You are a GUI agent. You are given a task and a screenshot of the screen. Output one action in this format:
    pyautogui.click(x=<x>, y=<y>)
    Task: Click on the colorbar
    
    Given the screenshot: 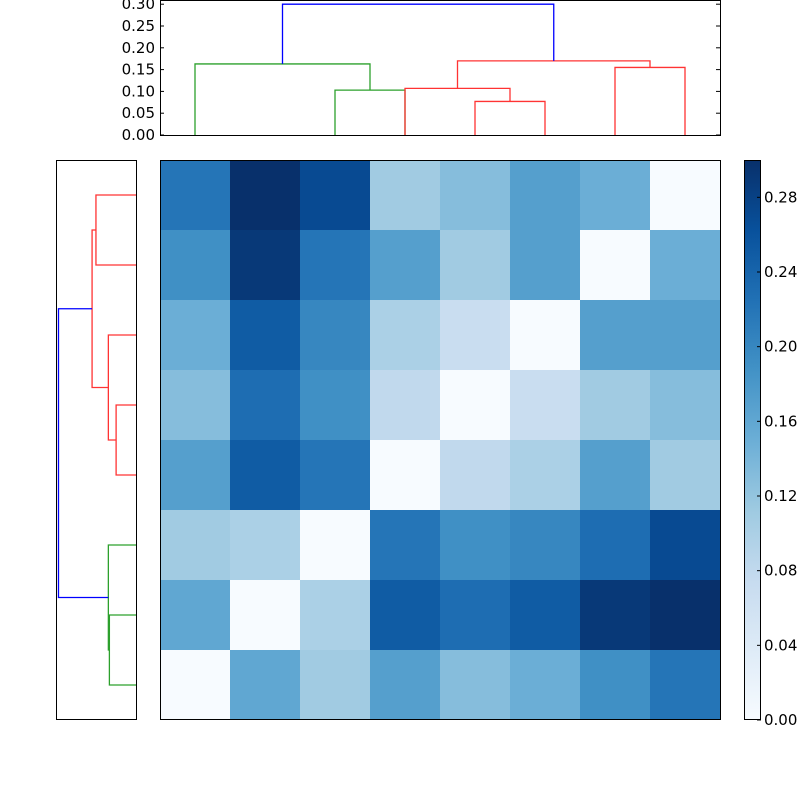 What is the action you would take?
    pyautogui.click(x=752, y=440)
    